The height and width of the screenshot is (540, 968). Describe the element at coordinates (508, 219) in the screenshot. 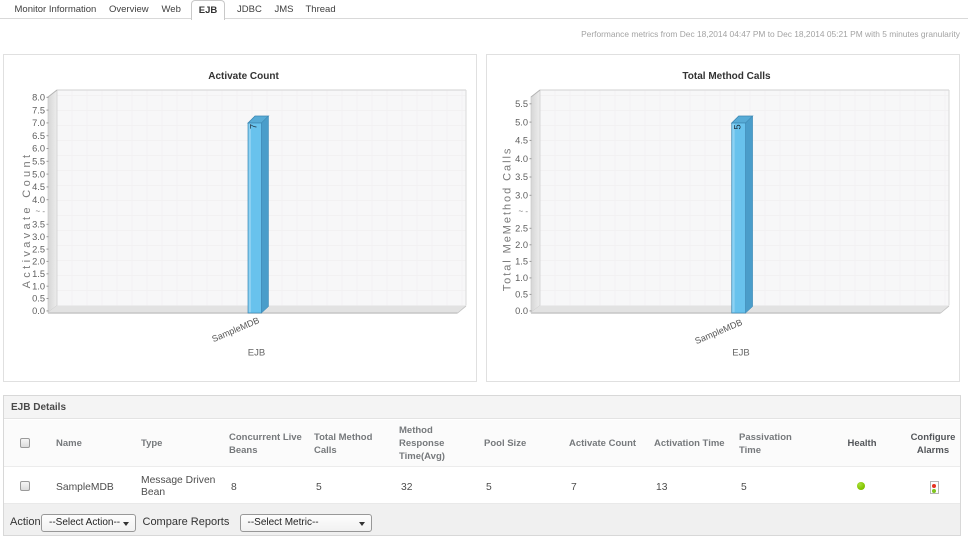

I see `svg-text: Total MeMethod Calls` at that location.